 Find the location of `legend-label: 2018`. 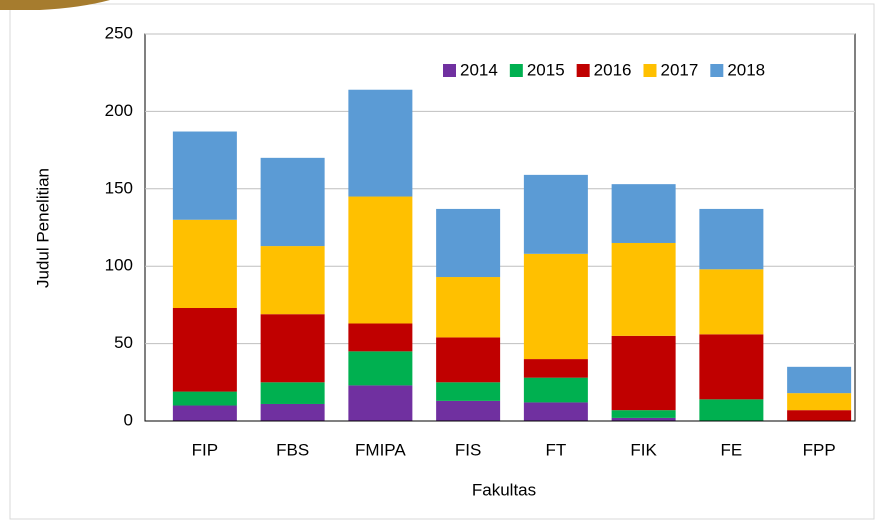

legend-label: 2018 is located at coordinates (746, 69).